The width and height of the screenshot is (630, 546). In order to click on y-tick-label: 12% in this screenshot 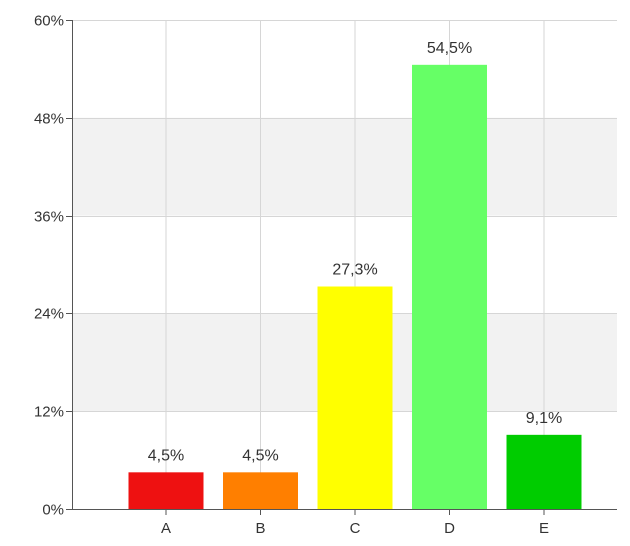, I will do `click(49, 412)`.